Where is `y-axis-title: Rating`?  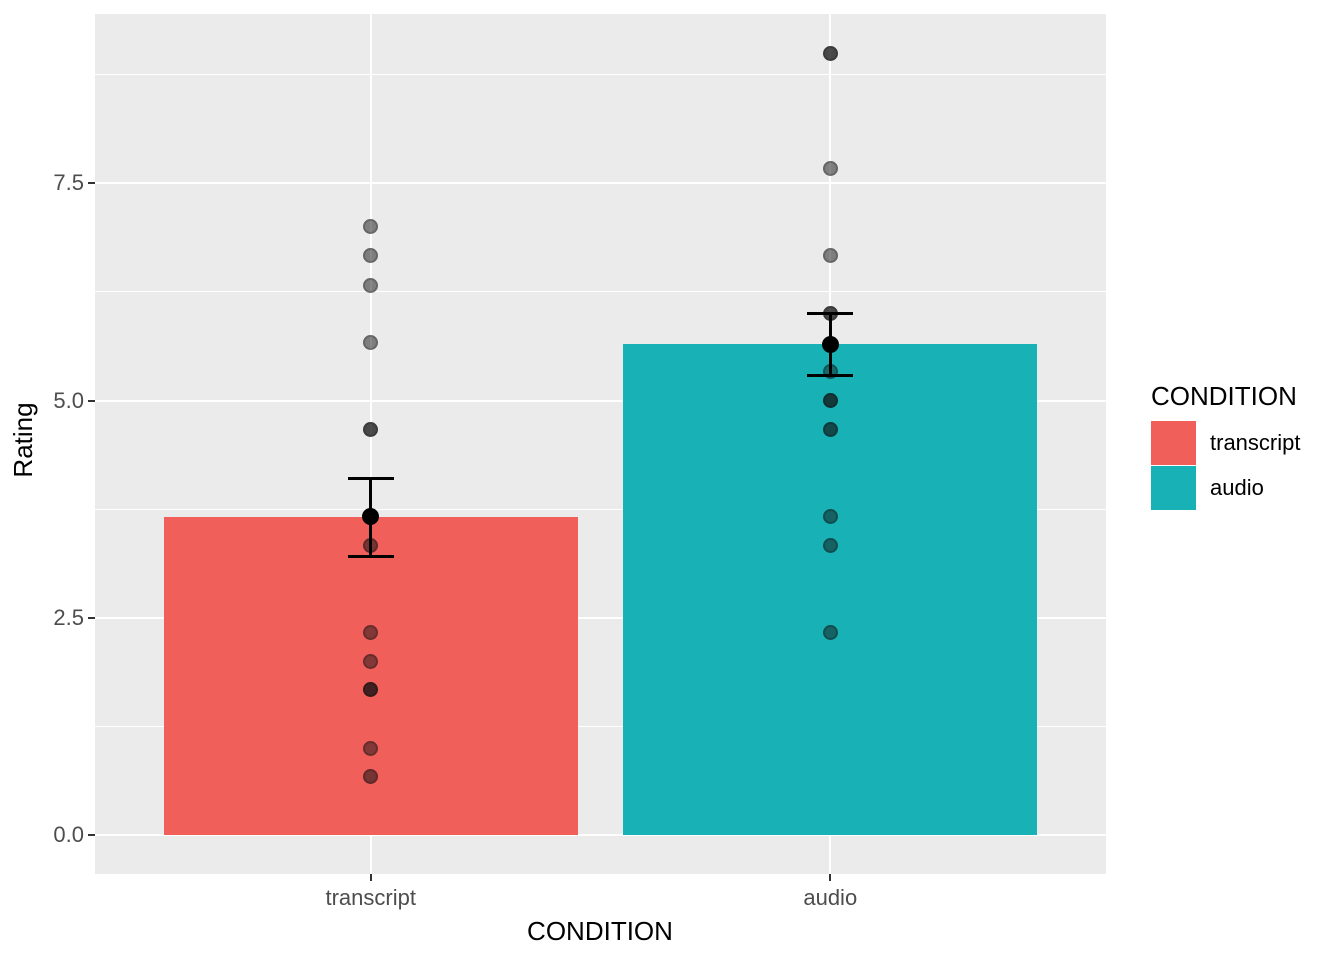 y-axis-title: Rating is located at coordinates (23, 440).